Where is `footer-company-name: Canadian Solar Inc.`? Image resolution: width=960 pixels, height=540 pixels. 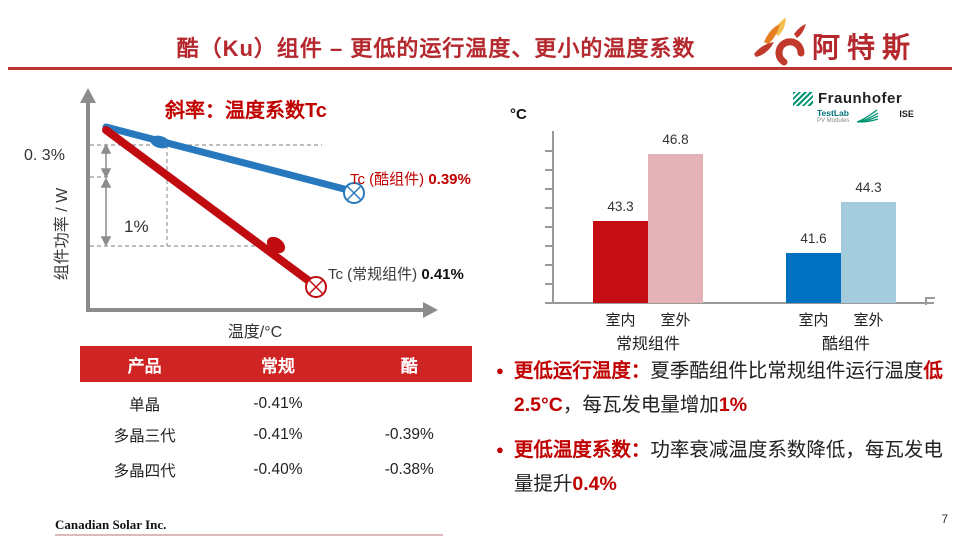
footer-company-name: Canadian Solar Inc. is located at coordinates (111, 524).